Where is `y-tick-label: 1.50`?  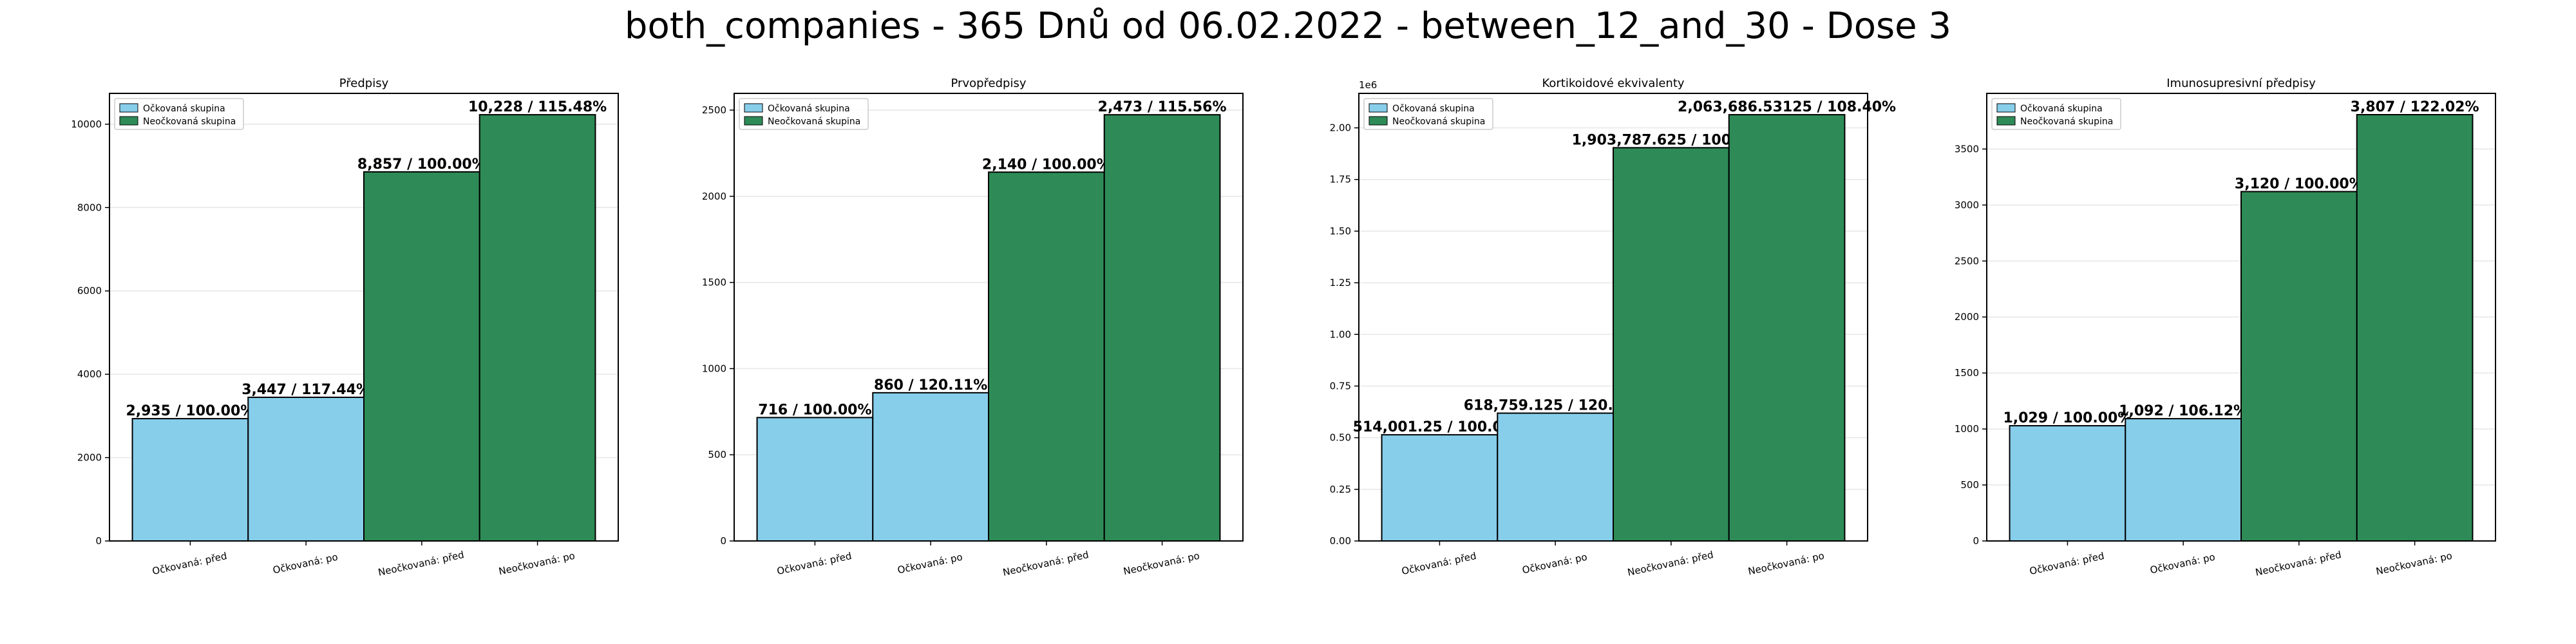
y-tick-label: 1.50 is located at coordinates (1341, 231).